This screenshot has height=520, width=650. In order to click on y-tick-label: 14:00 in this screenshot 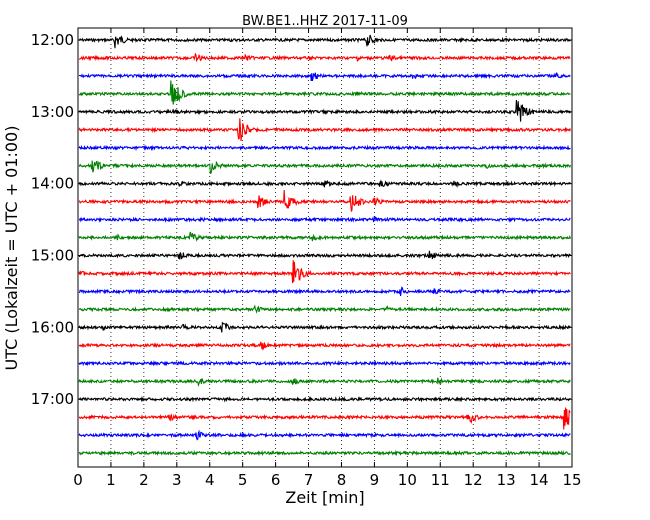, I will do `click(52, 184)`.